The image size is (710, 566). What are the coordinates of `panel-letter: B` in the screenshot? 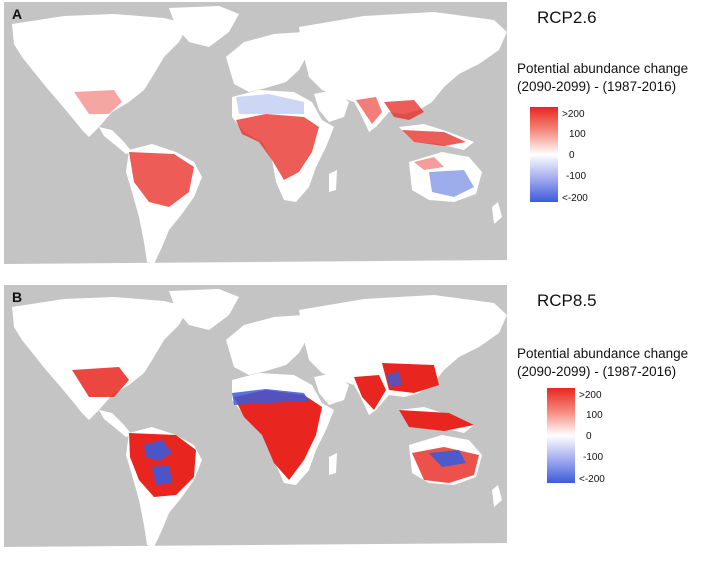 It's located at (17, 297).